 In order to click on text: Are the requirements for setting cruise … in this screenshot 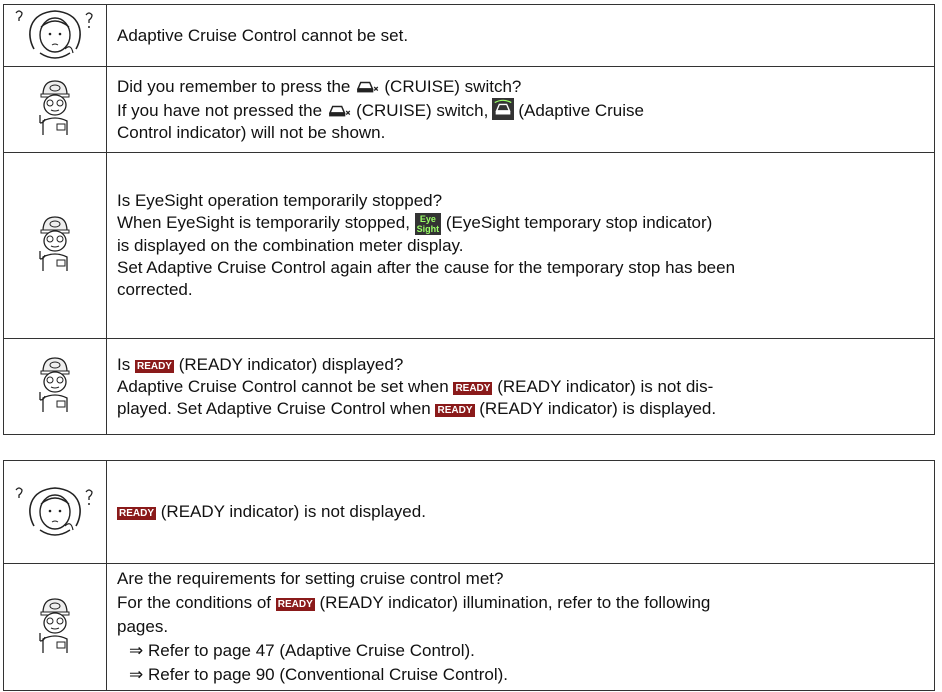, I will do `click(310, 578)`.